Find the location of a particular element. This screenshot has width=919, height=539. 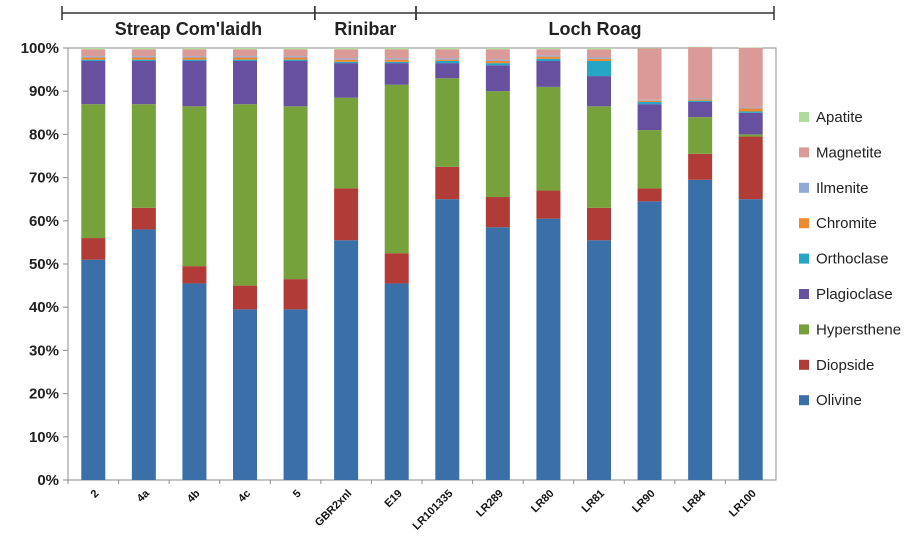

bar-segment-diopside-lr80 is located at coordinates (548, 204).